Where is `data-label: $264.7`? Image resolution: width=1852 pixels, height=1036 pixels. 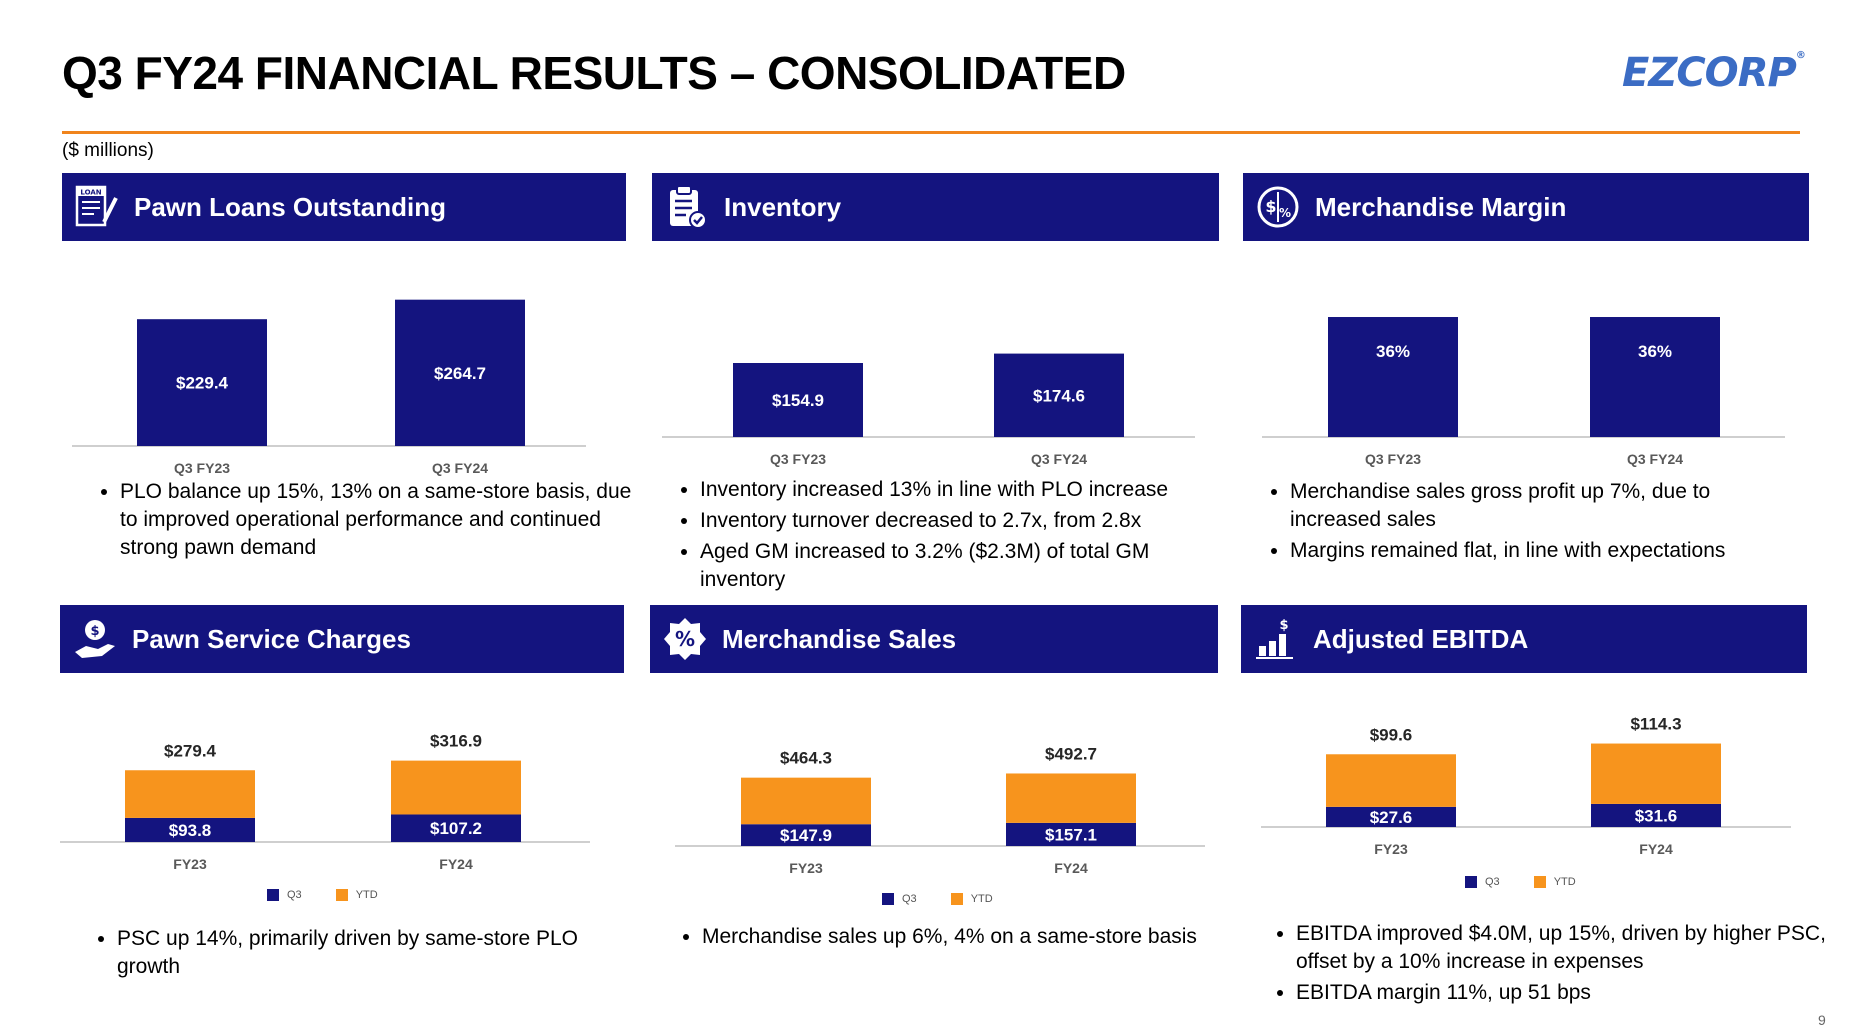 data-label: $264.7 is located at coordinates (460, 373).